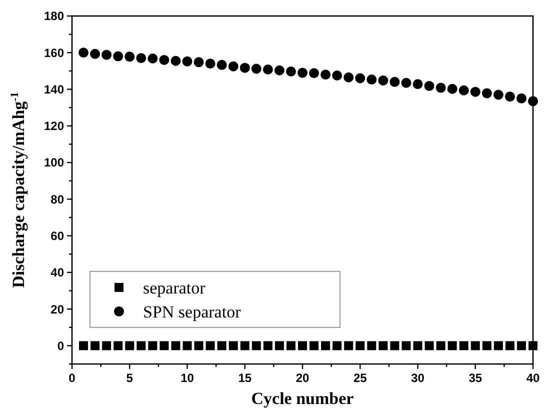 The image size is (547, 412). Describe the element at coordinates (475, 378) in the screenshot. I see `x-tick-label: 35` at that location.